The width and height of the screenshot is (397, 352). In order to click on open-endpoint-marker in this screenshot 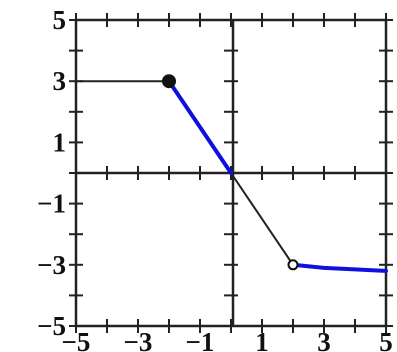, I will do `click(293, 265)`.